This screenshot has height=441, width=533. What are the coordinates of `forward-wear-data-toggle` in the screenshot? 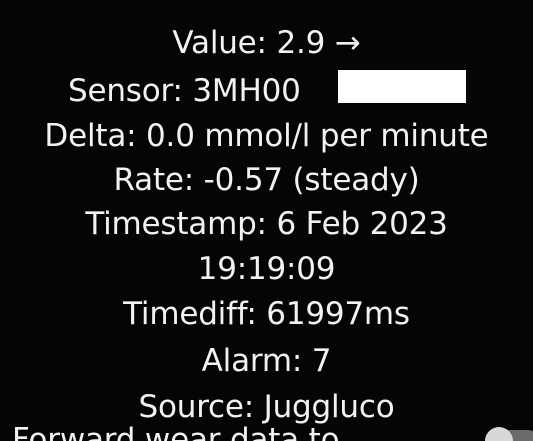 It's located at (509, 434).